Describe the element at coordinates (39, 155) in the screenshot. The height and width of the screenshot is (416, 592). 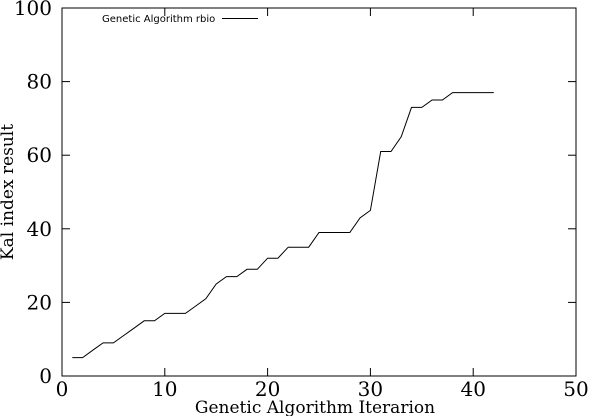
I see `y-tick-label: 60` at that location.